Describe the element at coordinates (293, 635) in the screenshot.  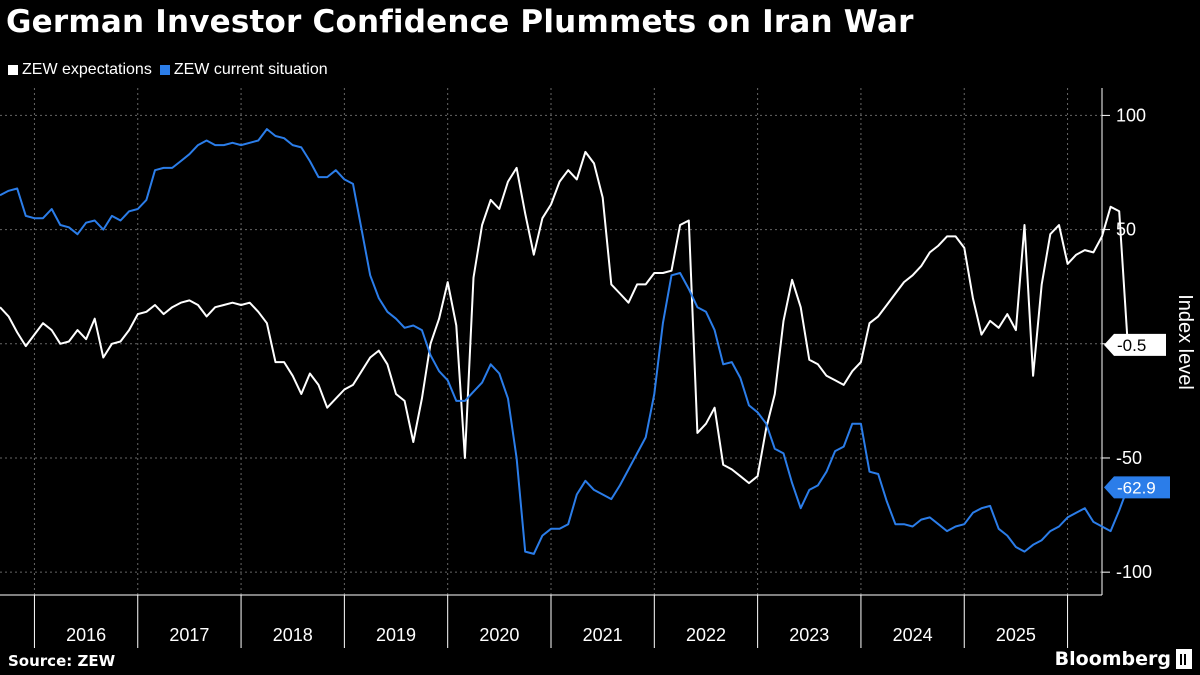
I see `x-tick-label: 2018` at that location.